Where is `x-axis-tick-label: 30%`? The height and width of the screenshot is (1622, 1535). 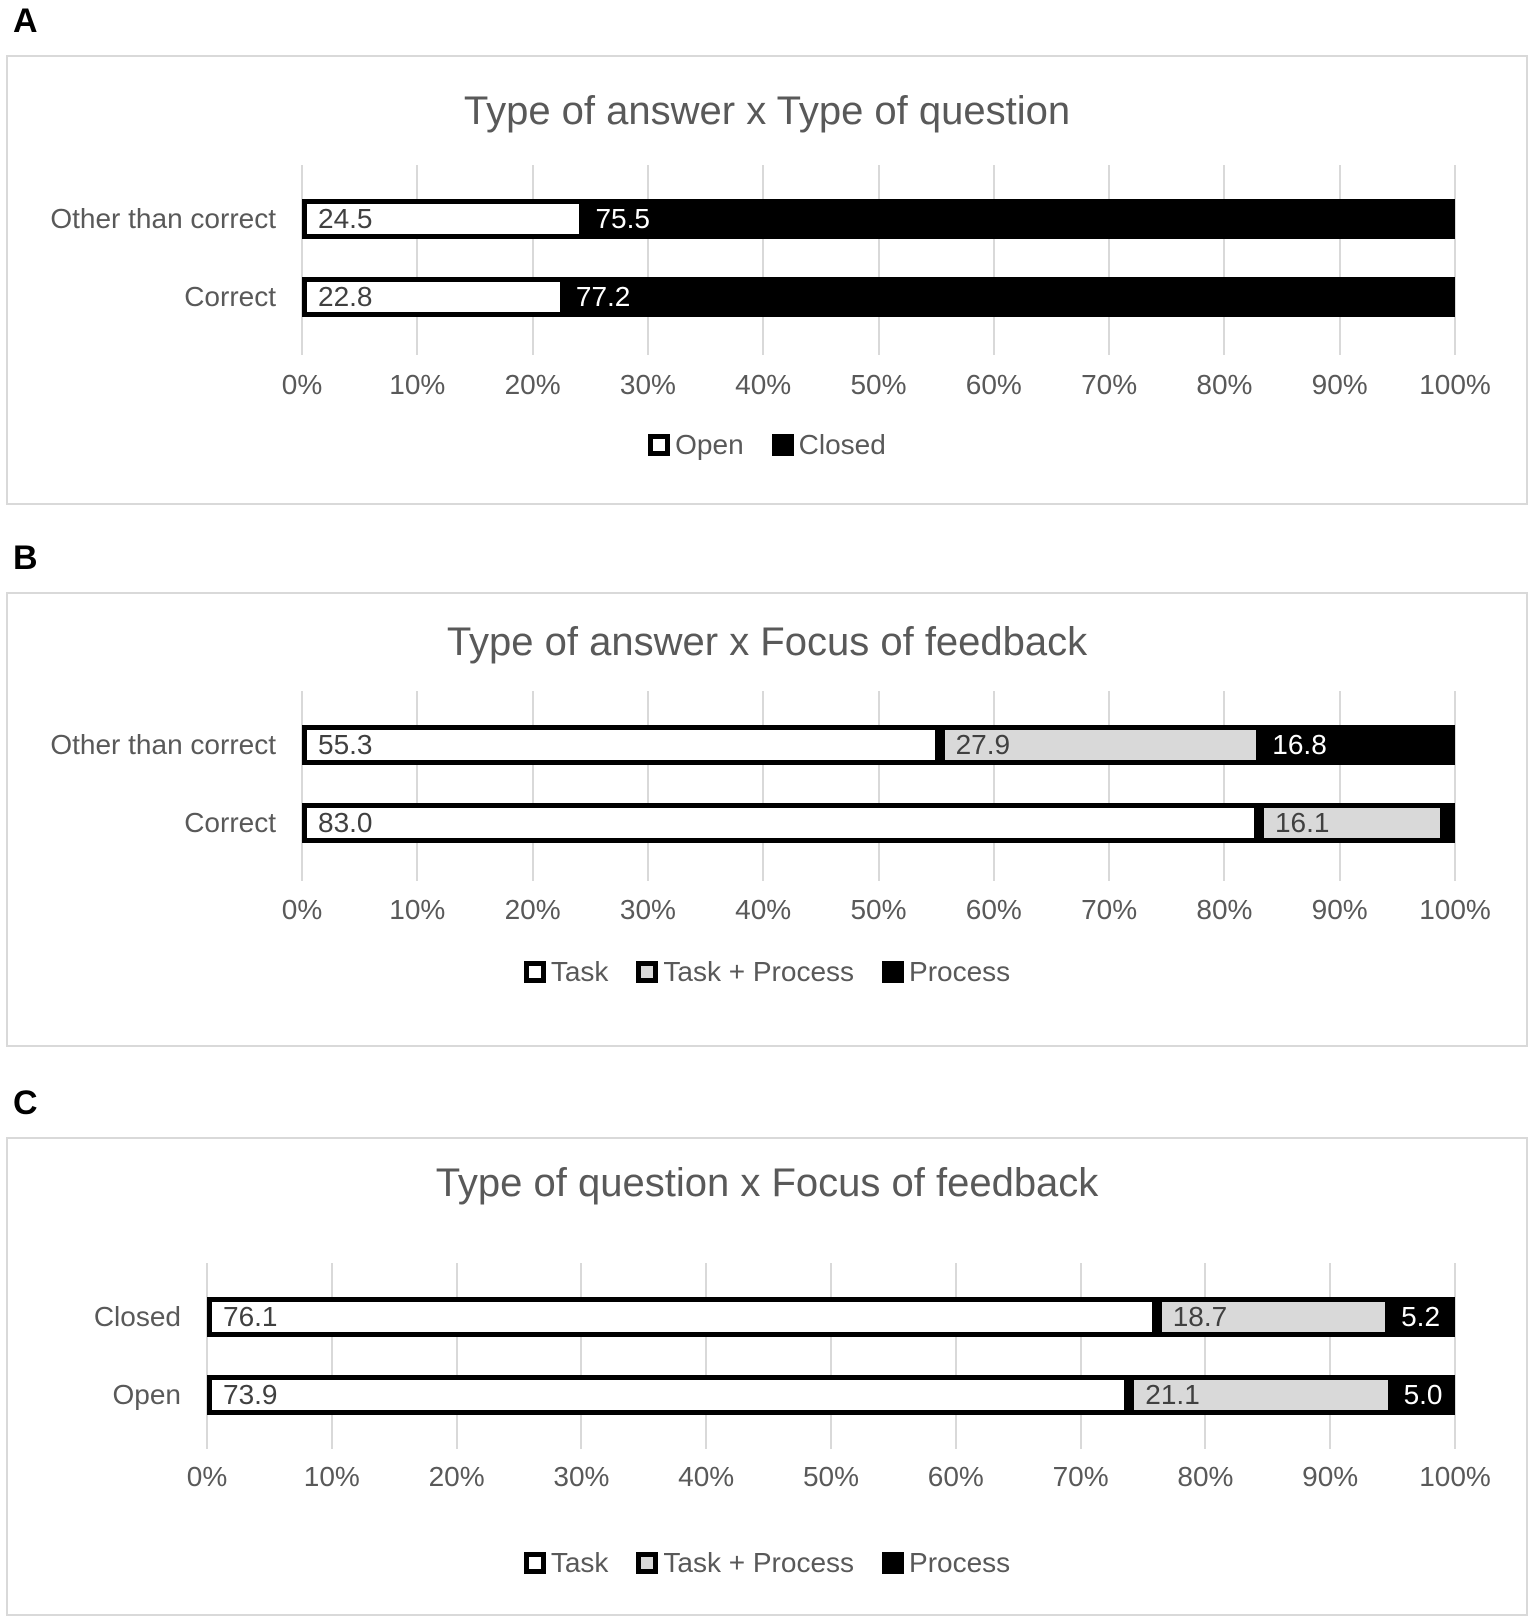 x-axis-tick-label: 30% is located at coordinates (647, 909).